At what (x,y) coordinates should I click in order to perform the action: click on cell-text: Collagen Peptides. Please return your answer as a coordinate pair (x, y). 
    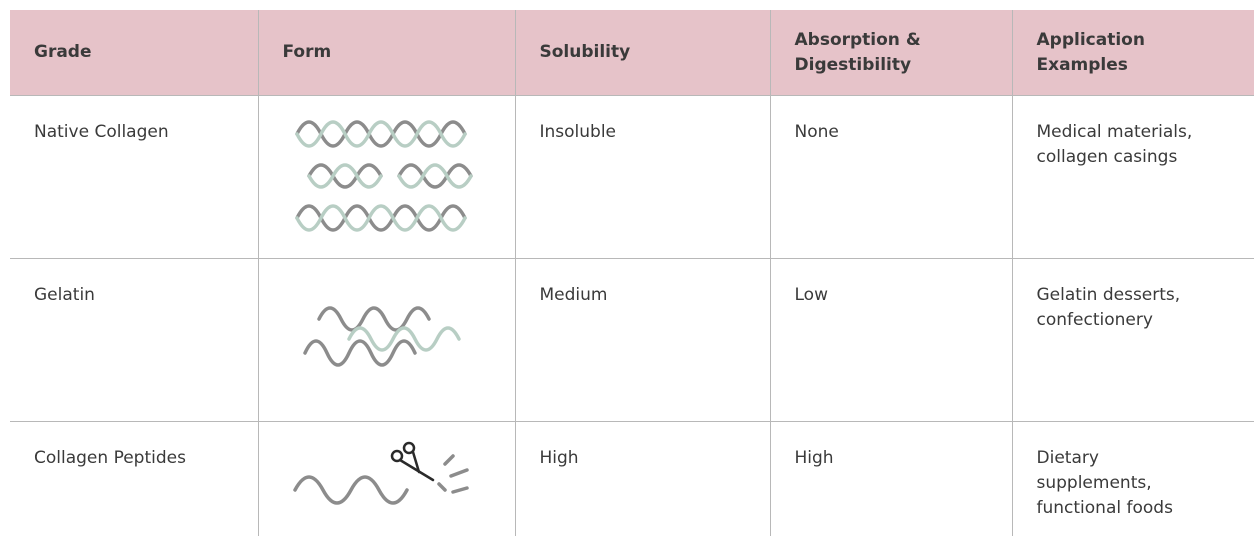
    Looking at the image, I should click on (110, 458).